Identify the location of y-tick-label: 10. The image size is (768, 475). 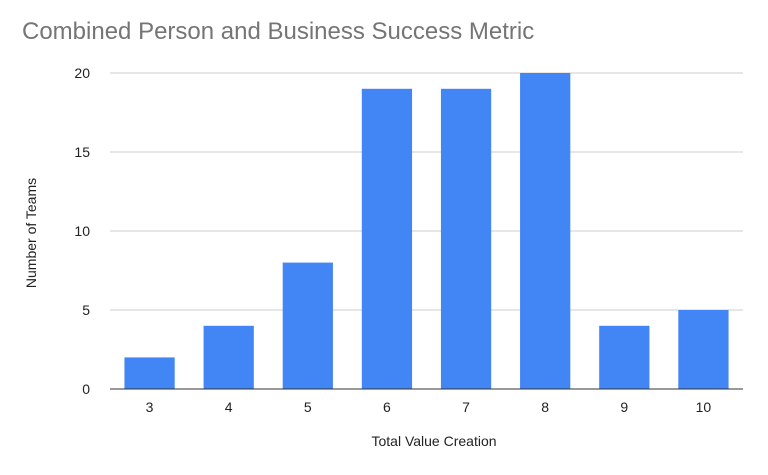
(82, 231).